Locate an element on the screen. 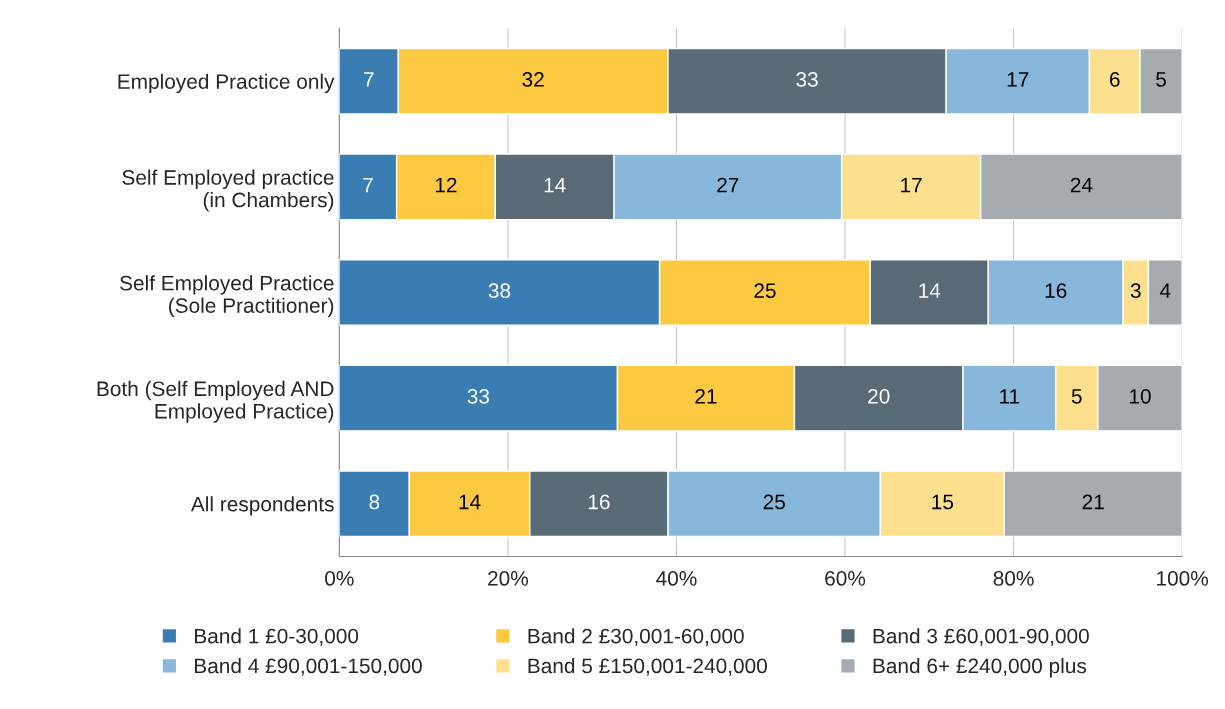 This screenshot has height=709, width=1225. y-tick-label: Self Employed Practice (Sole Practitioner) is located at coordinates (227, 296).